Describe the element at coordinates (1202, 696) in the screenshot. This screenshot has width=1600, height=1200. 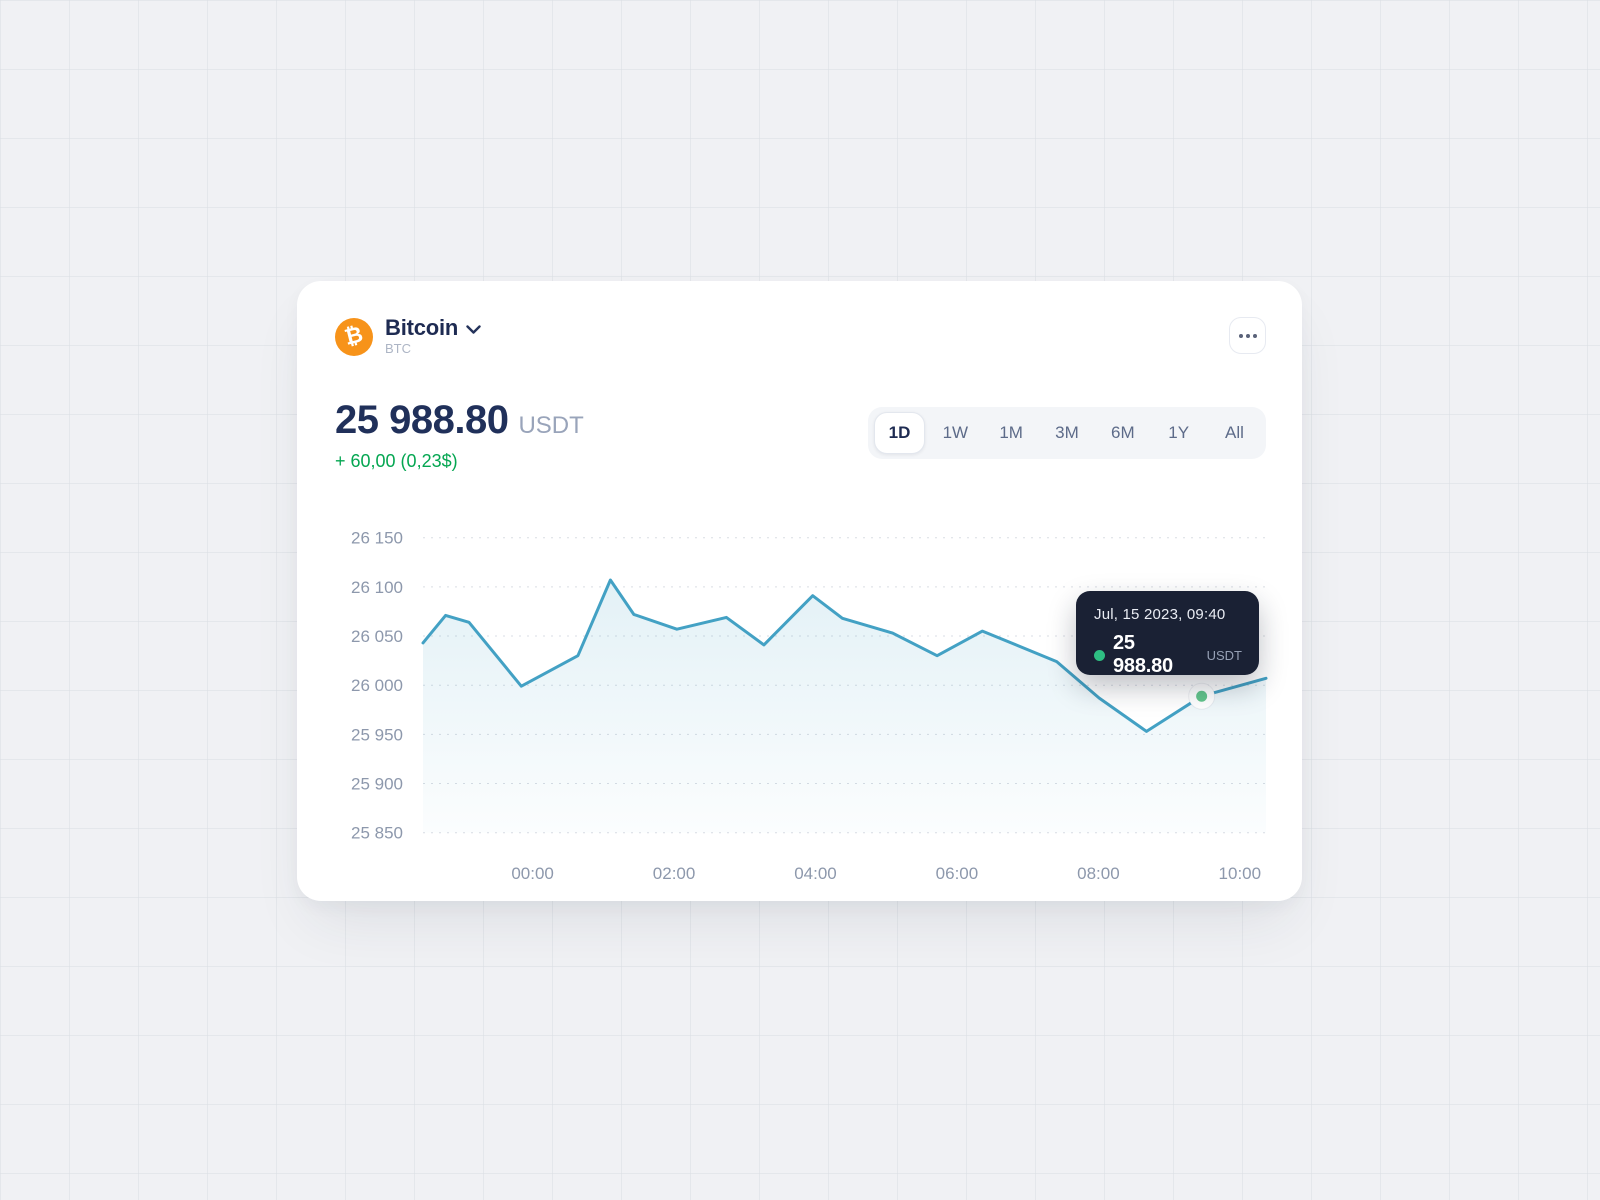
I see `highlight-marker-dot` at that location.